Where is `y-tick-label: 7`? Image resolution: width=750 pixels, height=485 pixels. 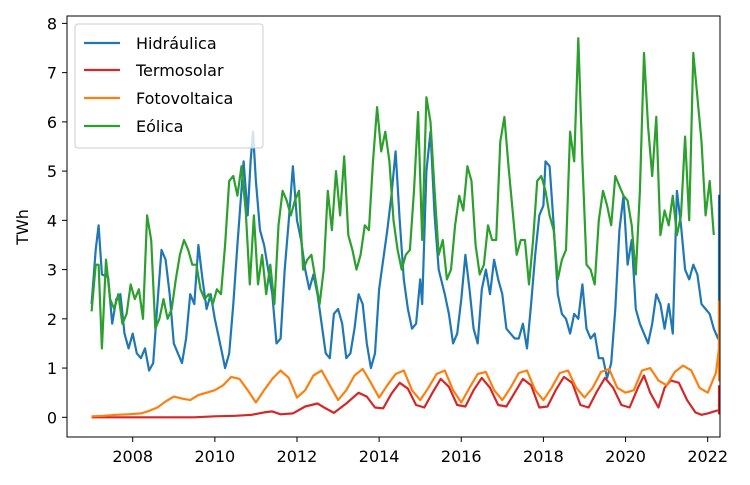 y-tick-label: 7 is located at coordinates (52, 73).